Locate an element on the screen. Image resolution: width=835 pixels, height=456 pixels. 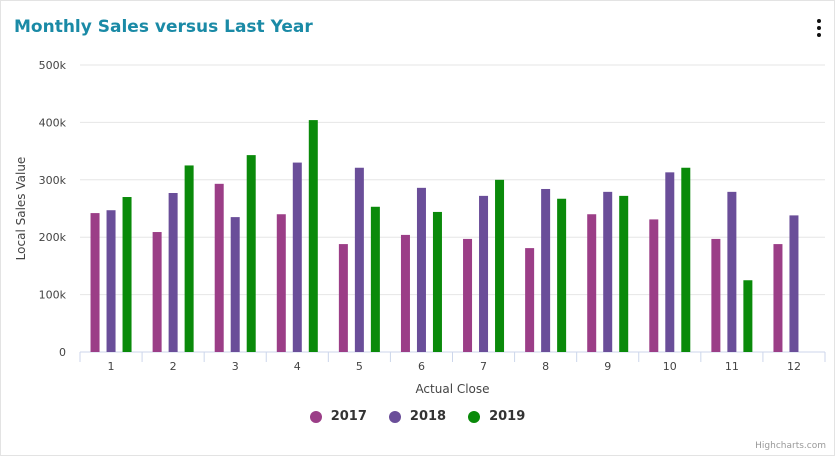
legend-item-2018: 2018 is located at coordinates (417, 416).